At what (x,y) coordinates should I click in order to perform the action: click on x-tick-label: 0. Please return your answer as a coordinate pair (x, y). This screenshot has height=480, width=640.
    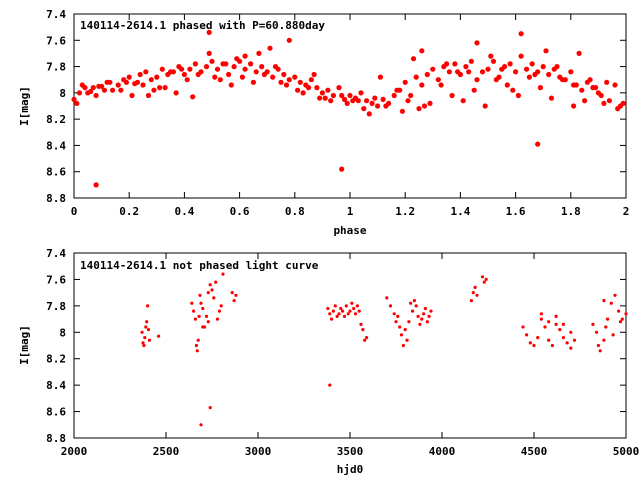
    Looking at the image, I should click on (74, 211).